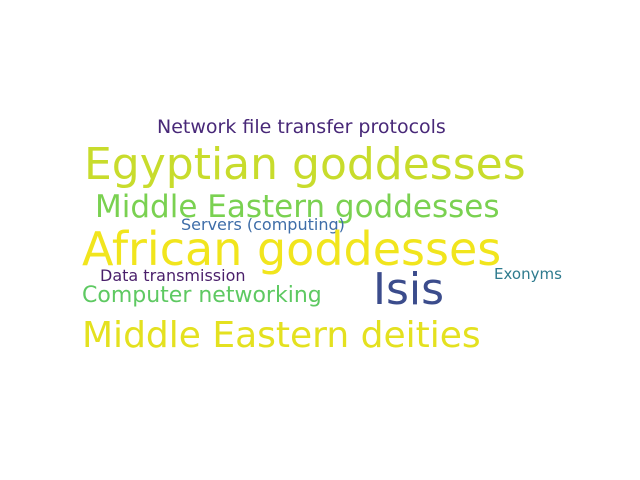 The image size is (640, 480). What do you see at coordinates (297, 207) in the screenshot?
I see `word-middle-eastern-goddesses: Middle Eastern goddesses` at bounding box center [297, 207].